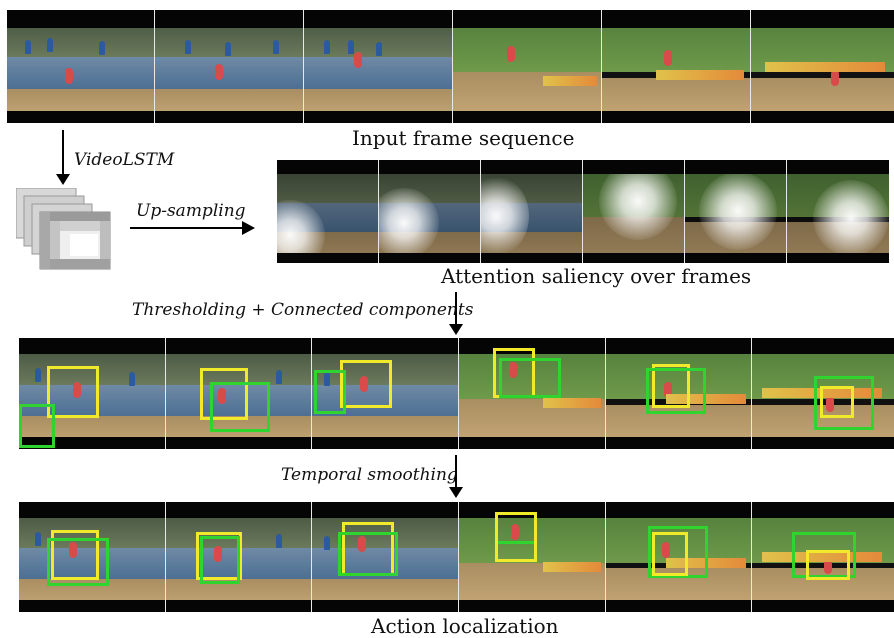 The width and height of the screenshot is (894, 638). I want to click on attention-caption: Attention saliency over frames, so click(596, 276).